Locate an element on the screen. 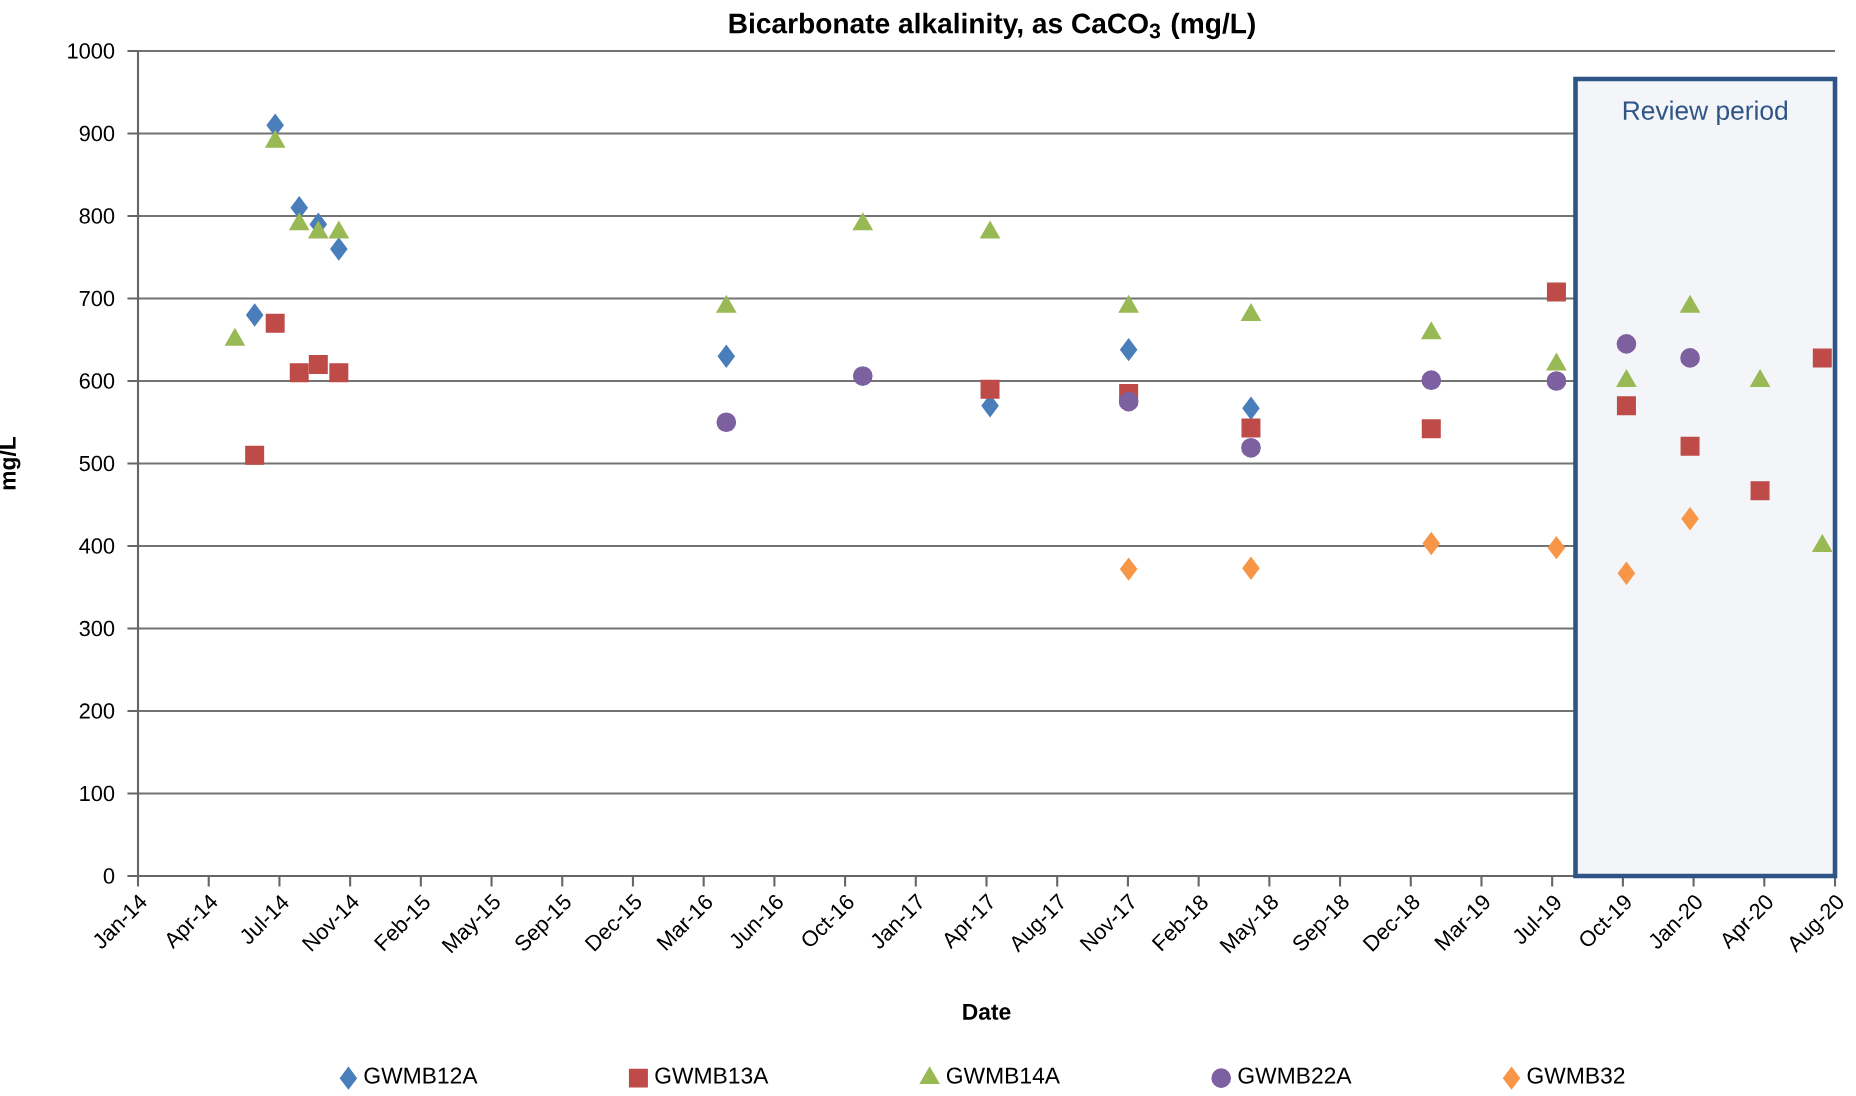  legend-label: GWMB14A is located at coordinates (1003, 1075).